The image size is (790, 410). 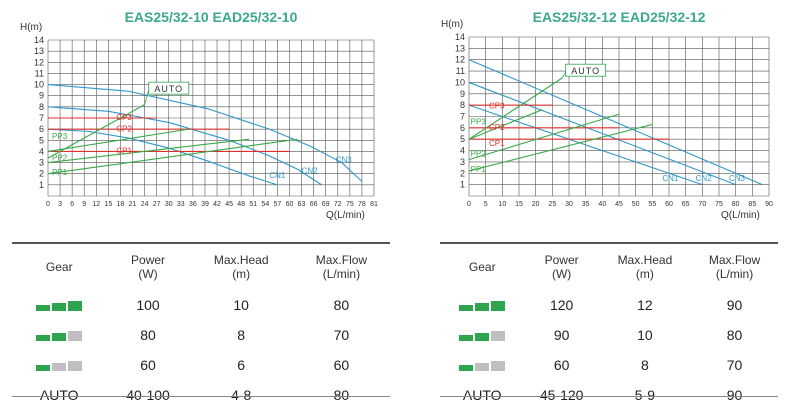 I want to click on x-tick-label: 42, so click(x=217, y=204).